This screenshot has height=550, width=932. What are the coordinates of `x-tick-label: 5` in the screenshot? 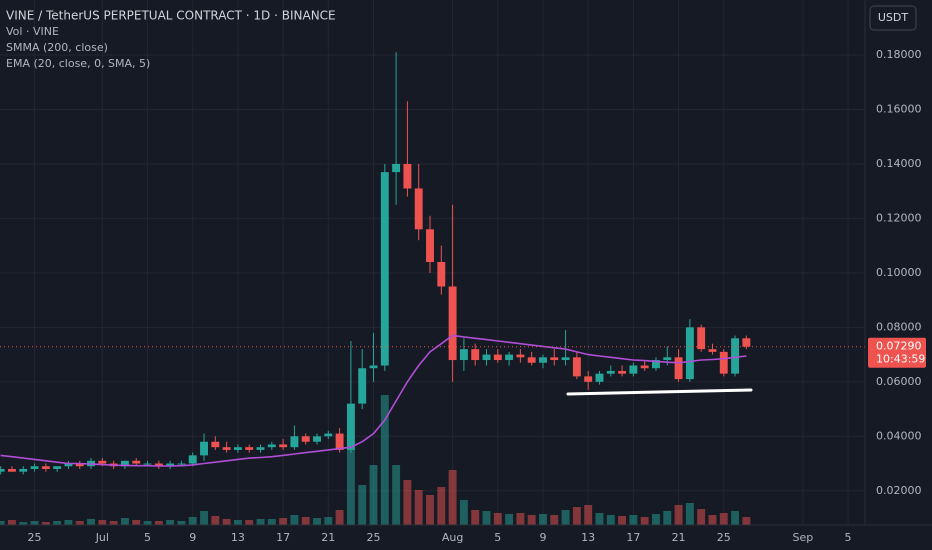 It's located at (147, 537).